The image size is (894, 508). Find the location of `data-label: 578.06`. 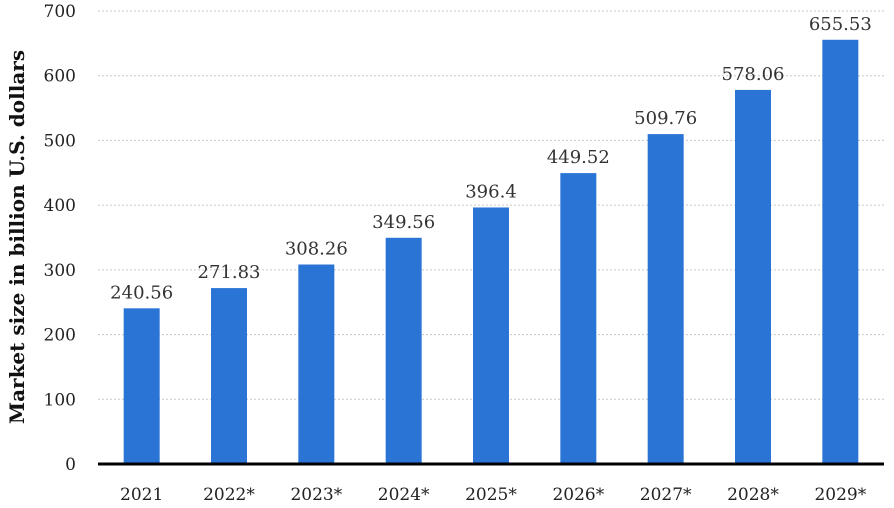

data-label: 578.06 is located at coordinates (753, 74).